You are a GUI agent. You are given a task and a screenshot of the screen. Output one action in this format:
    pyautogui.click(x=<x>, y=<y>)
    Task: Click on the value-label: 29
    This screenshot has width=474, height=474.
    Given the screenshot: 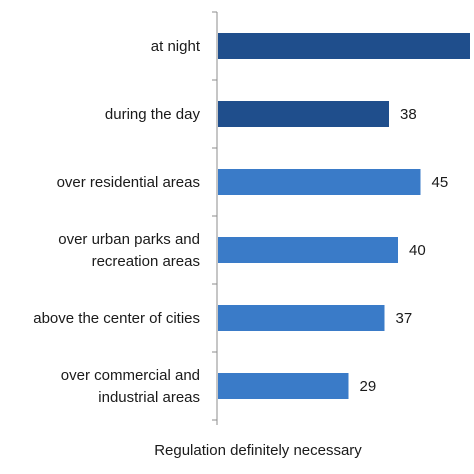 What is the action you would take?
    pyautogui.click(x=368, y=386)
    